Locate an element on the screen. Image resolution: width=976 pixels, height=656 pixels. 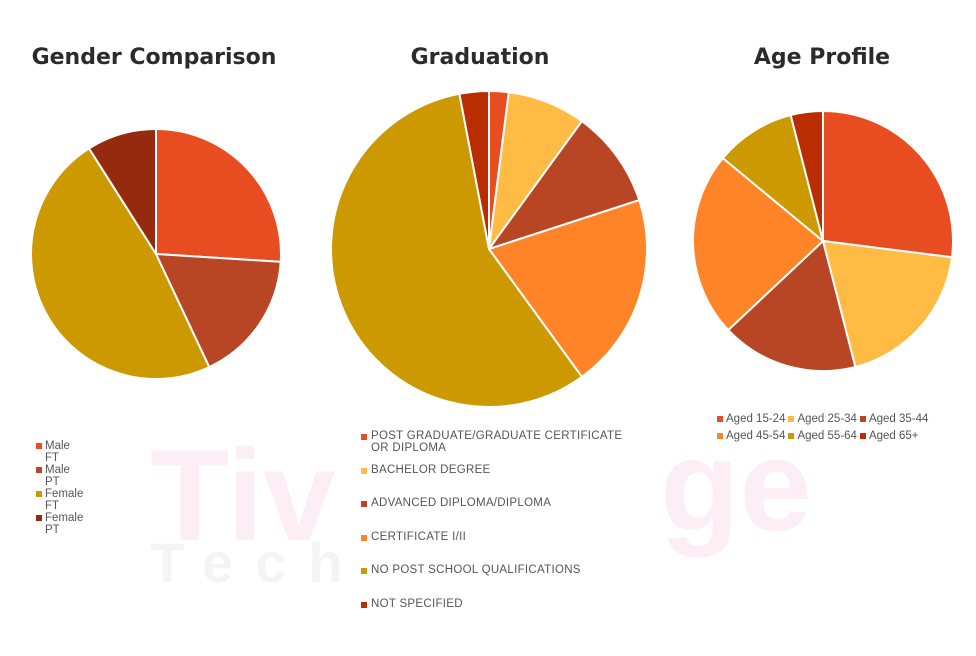
legend-label: Male PT is located at coordinates (57, 476).